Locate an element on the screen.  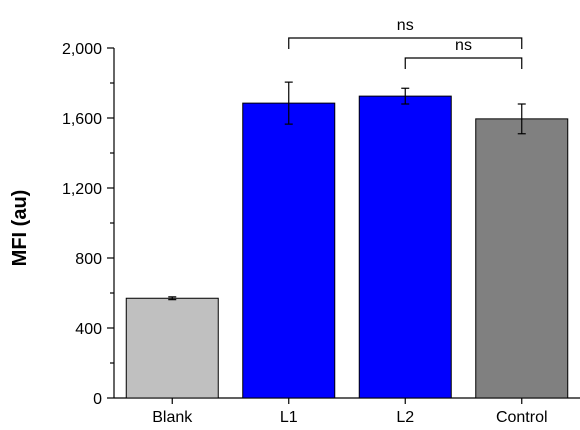
x-tick-label-blank: Blank is located at coordinates (172, 417).